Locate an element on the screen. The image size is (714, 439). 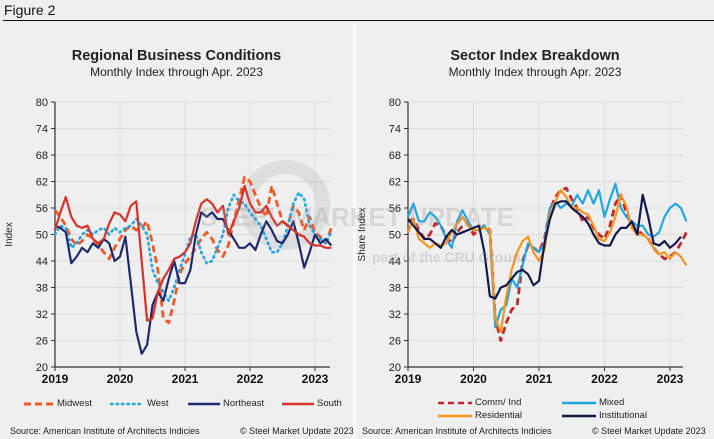
legend-label: Comm/ Ind is located at coordinates (498, 402).